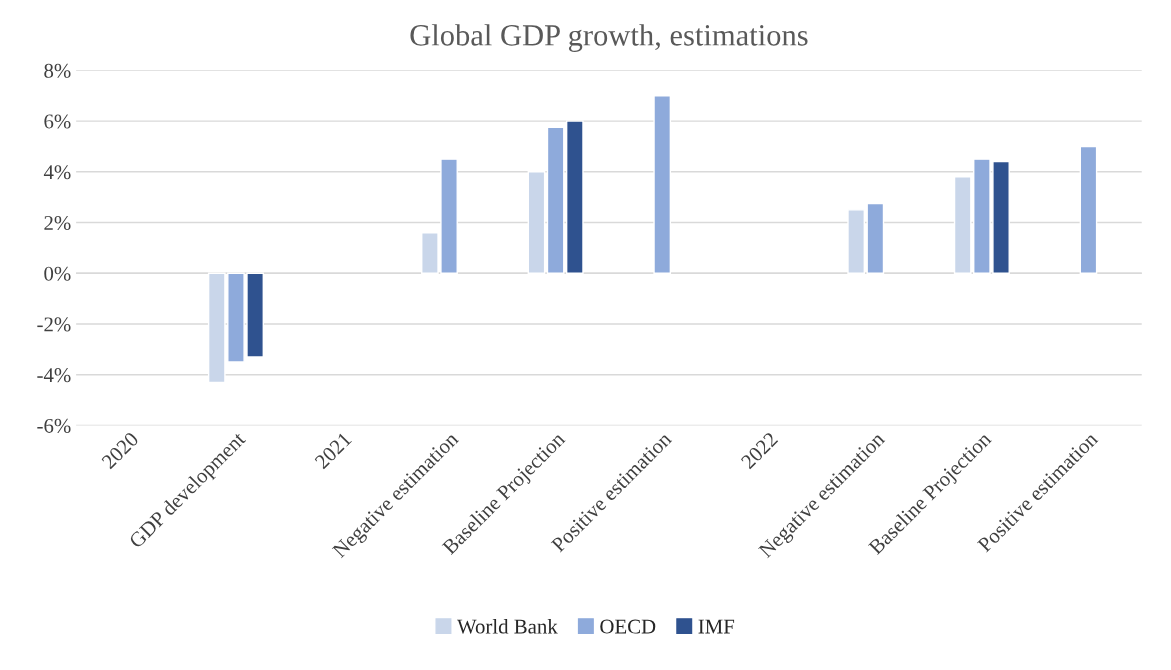 Image resolution: width=1171 pixels, height=670 pixels. Describe the element at coordinates (57, 223) in the screenshot. I see `y-tick-label: 2%` at that location.